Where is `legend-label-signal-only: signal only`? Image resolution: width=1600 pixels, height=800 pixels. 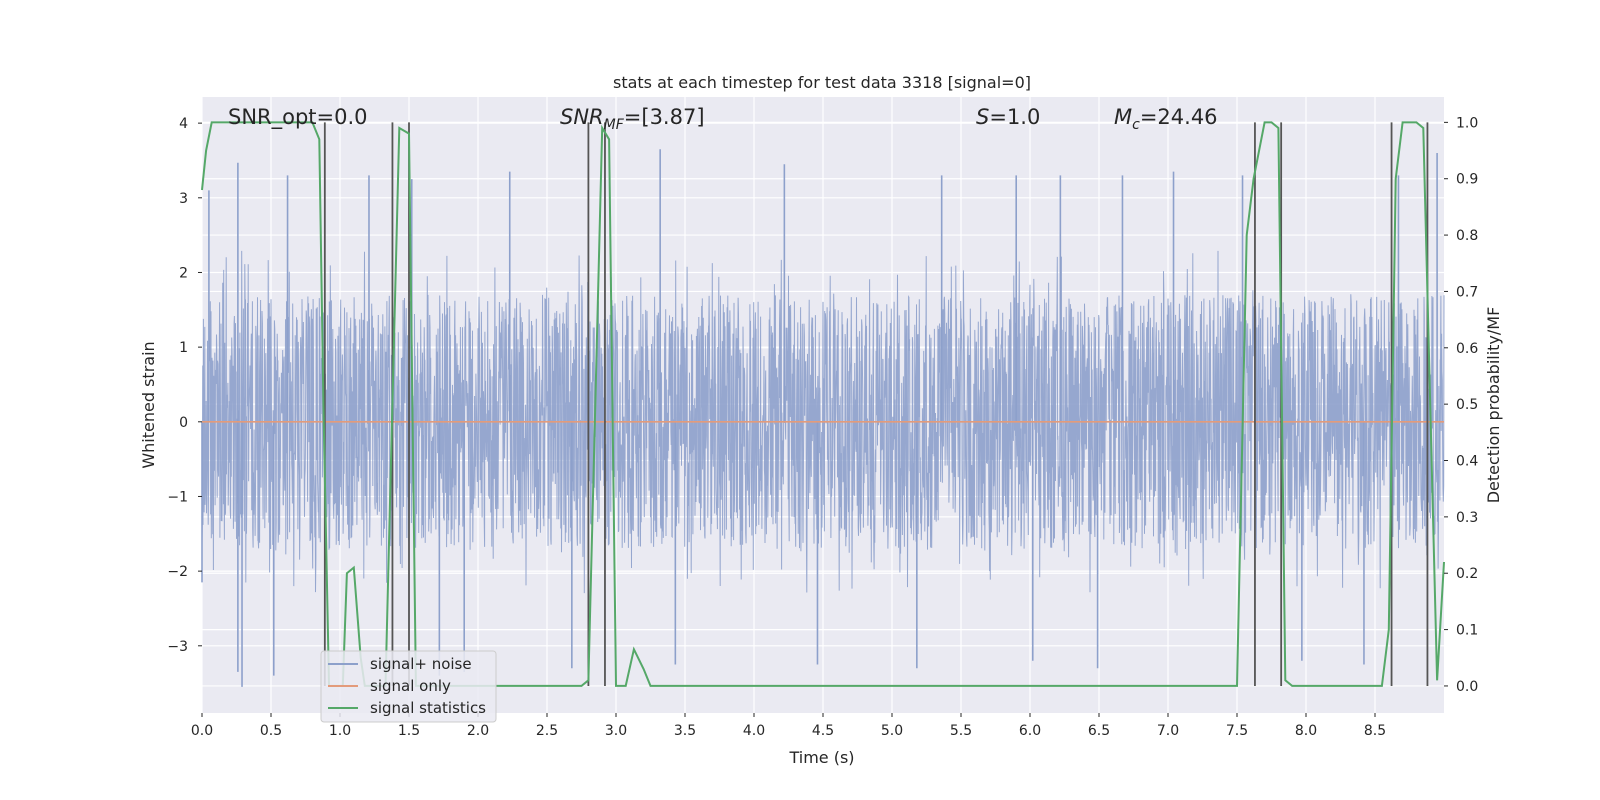 legend-label-signal-only: signal only is located at coordinates (410, 686).